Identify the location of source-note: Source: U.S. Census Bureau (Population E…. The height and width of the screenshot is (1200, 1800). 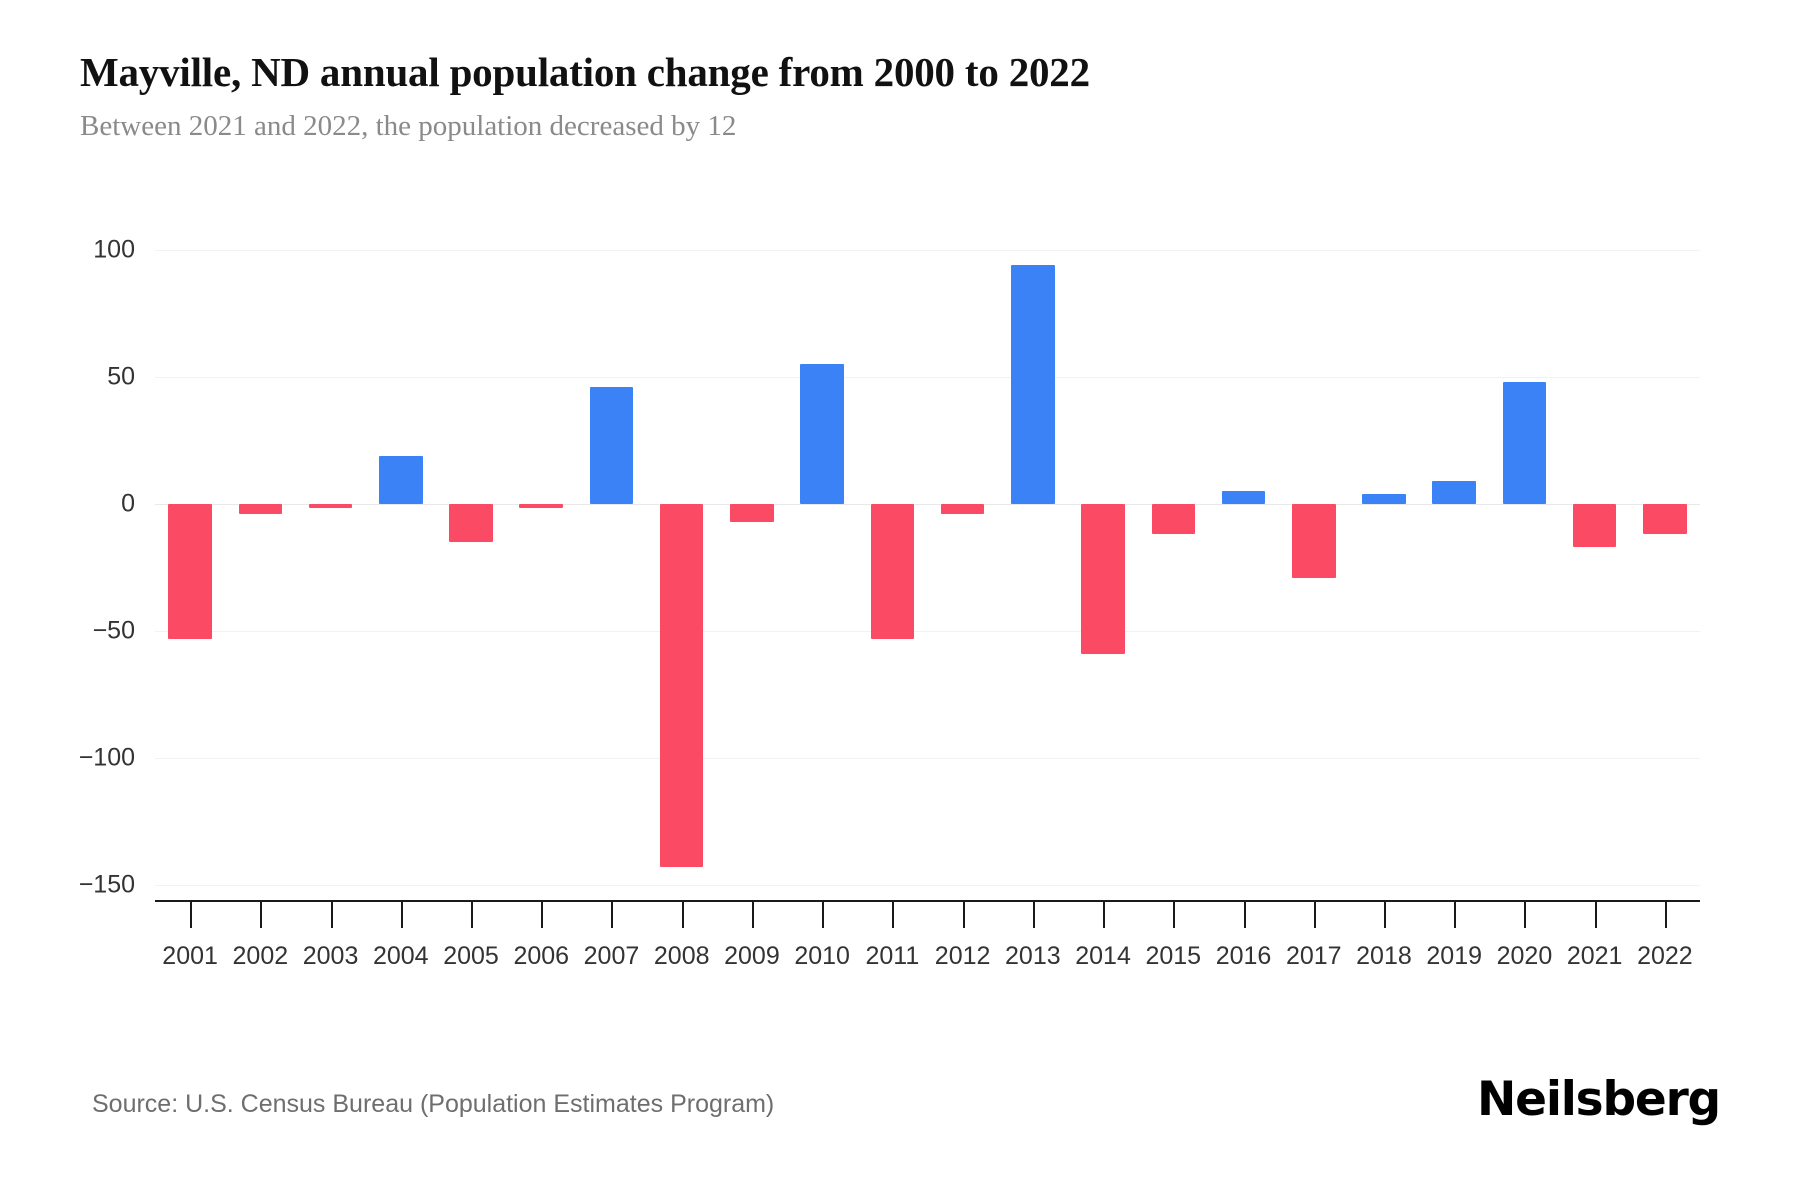
(433, 1104).